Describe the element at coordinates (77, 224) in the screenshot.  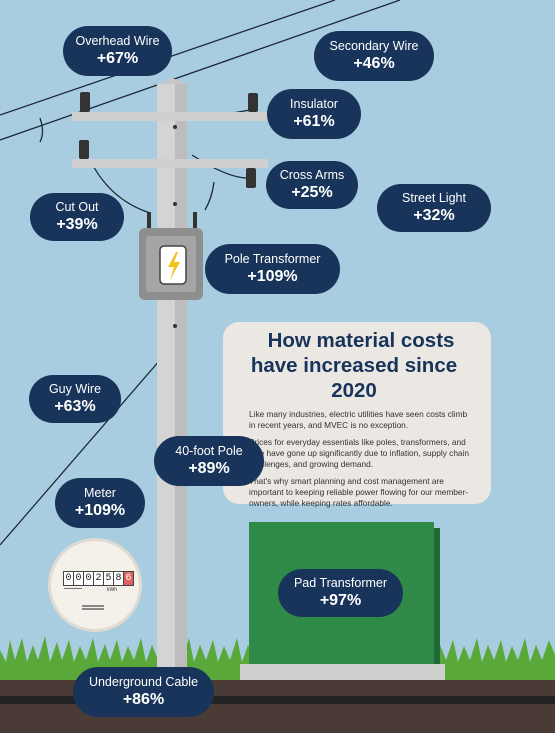
I see `pill-value: +39%` at that location.